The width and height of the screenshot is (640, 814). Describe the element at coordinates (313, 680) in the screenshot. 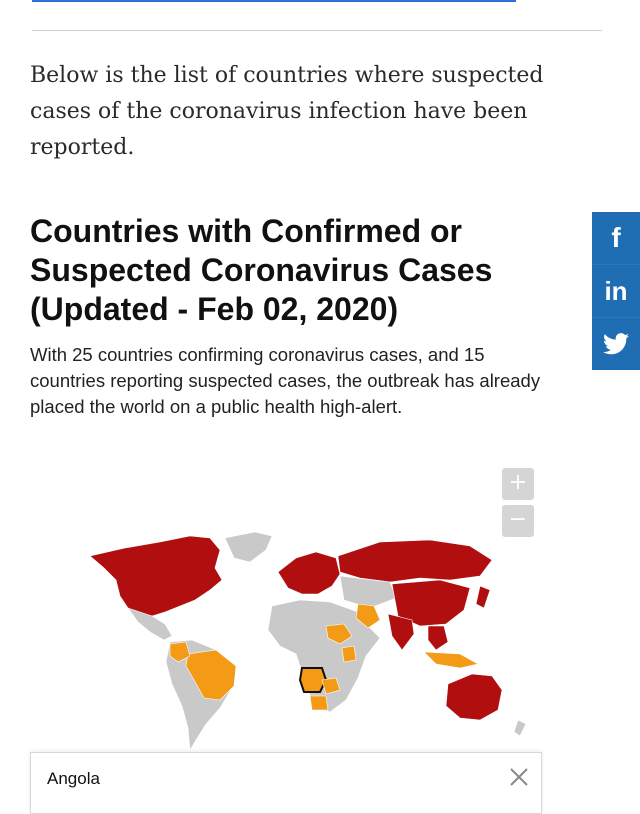

I see `map-country-angola` at that location.